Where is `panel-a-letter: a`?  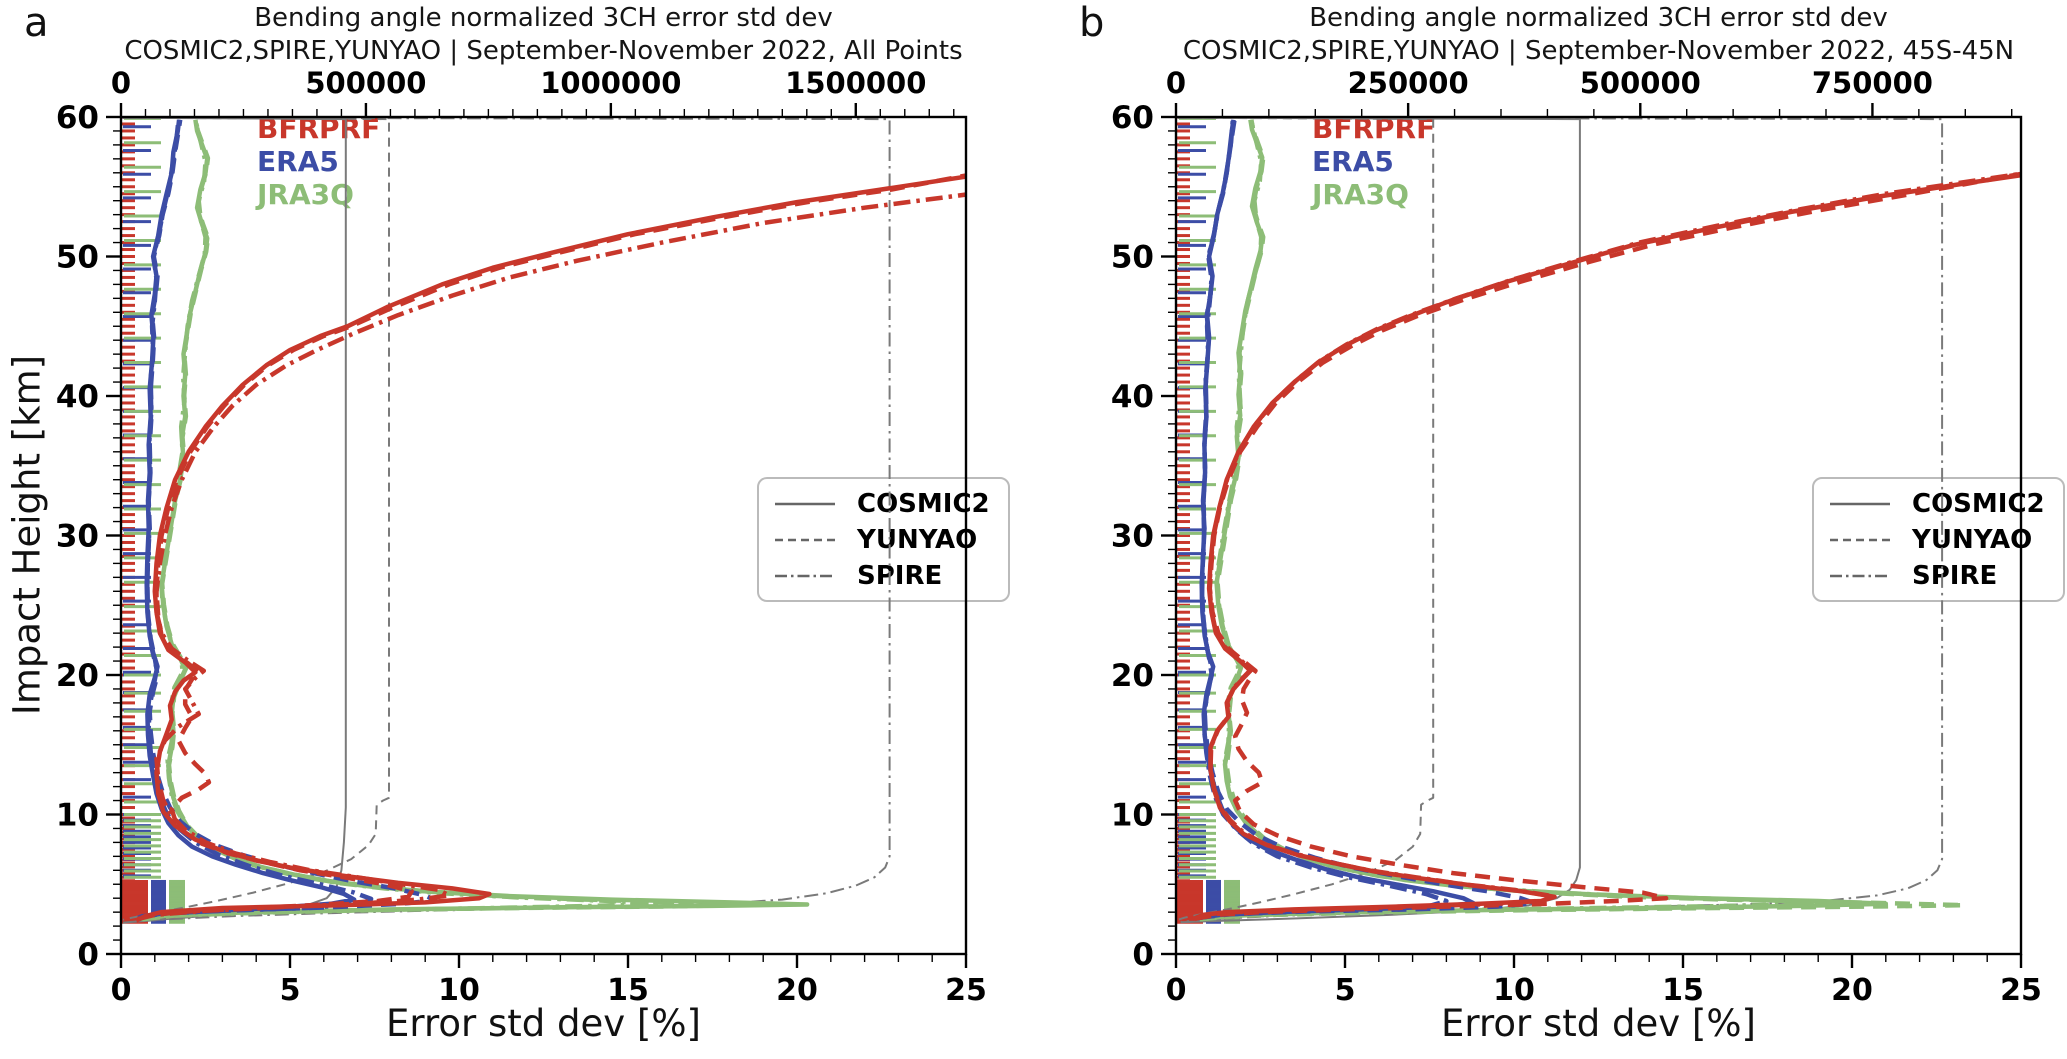
panel-a-letter: a is located at coordinates (36, 23).